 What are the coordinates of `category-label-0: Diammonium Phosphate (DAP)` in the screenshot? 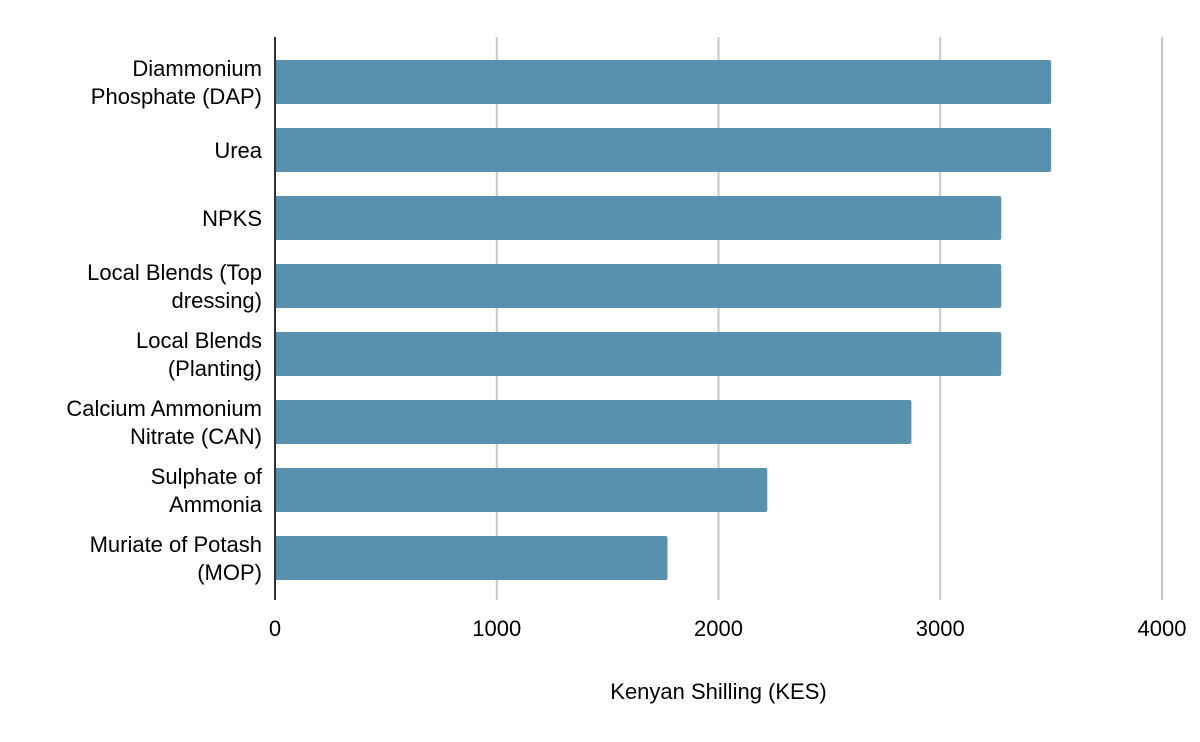 It's located at (176, 82).